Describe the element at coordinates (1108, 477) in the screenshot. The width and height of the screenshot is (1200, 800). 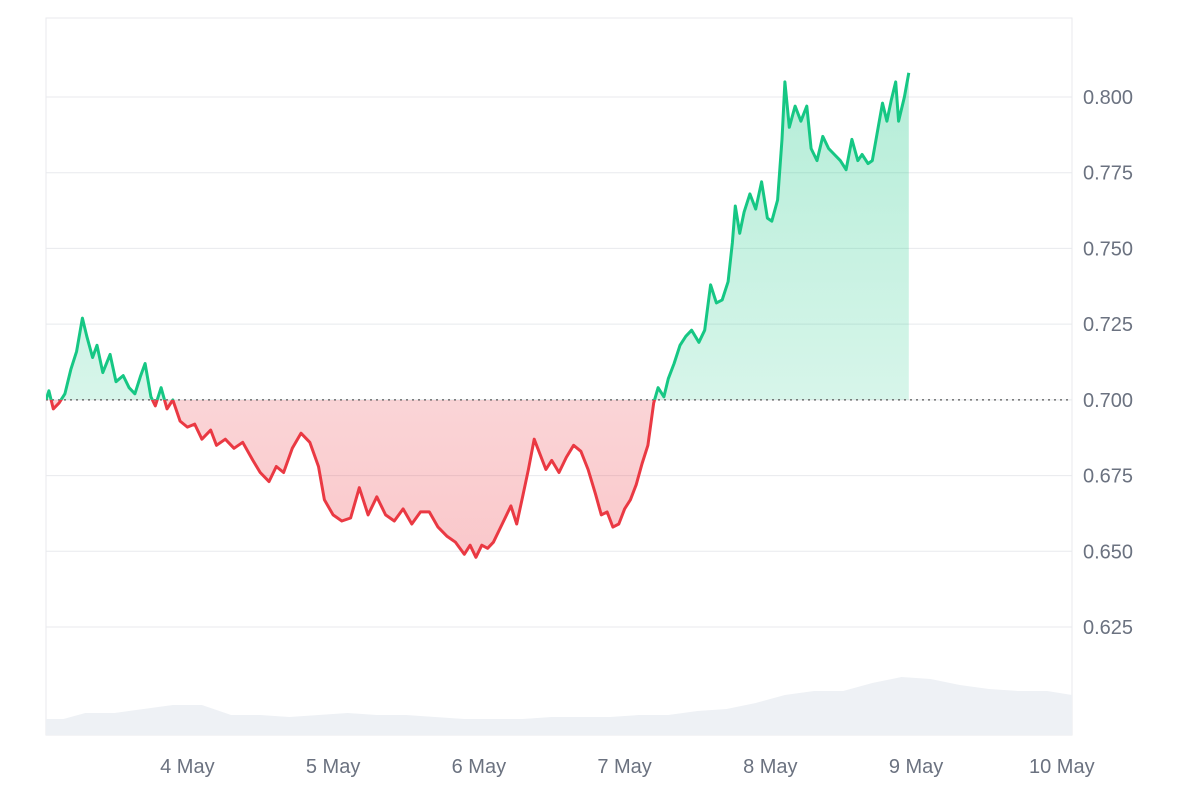
I see `y-tick-label: 0.675` at that location.